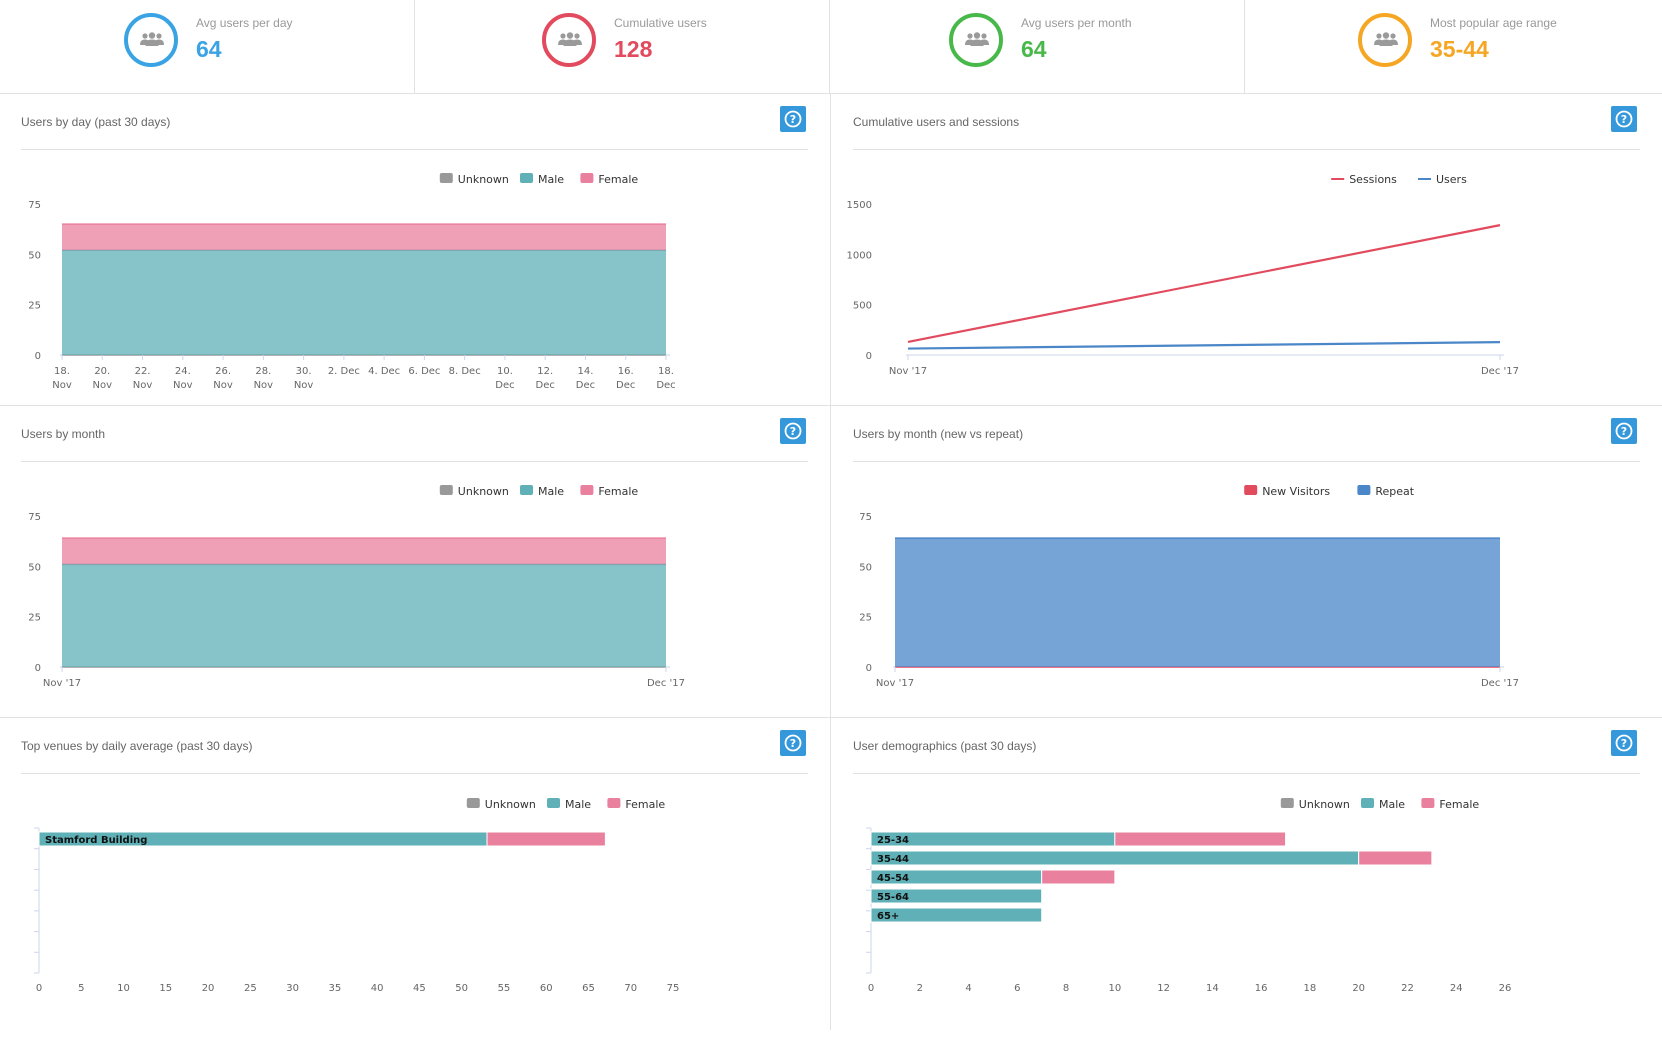  Describe the element at coordinates (102, 371) in the screenshot. I see `x-tick-label: 20.` at that location.